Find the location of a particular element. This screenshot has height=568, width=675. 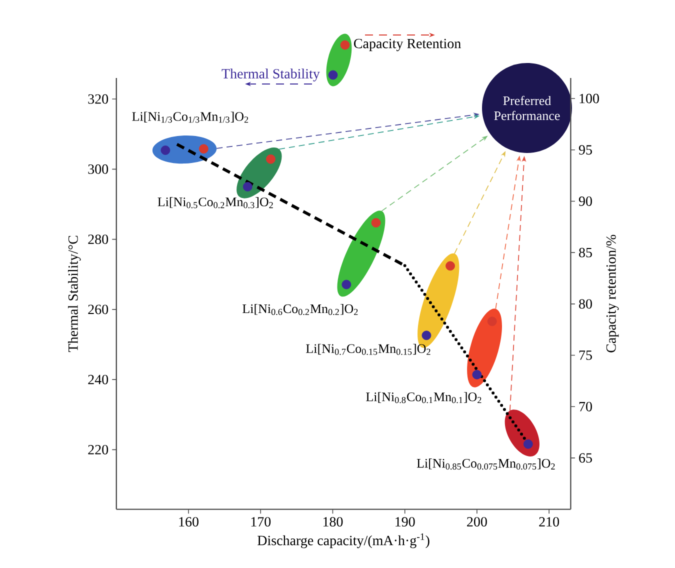

y2-tick-label: 70 is located at coordinates (585, 407).